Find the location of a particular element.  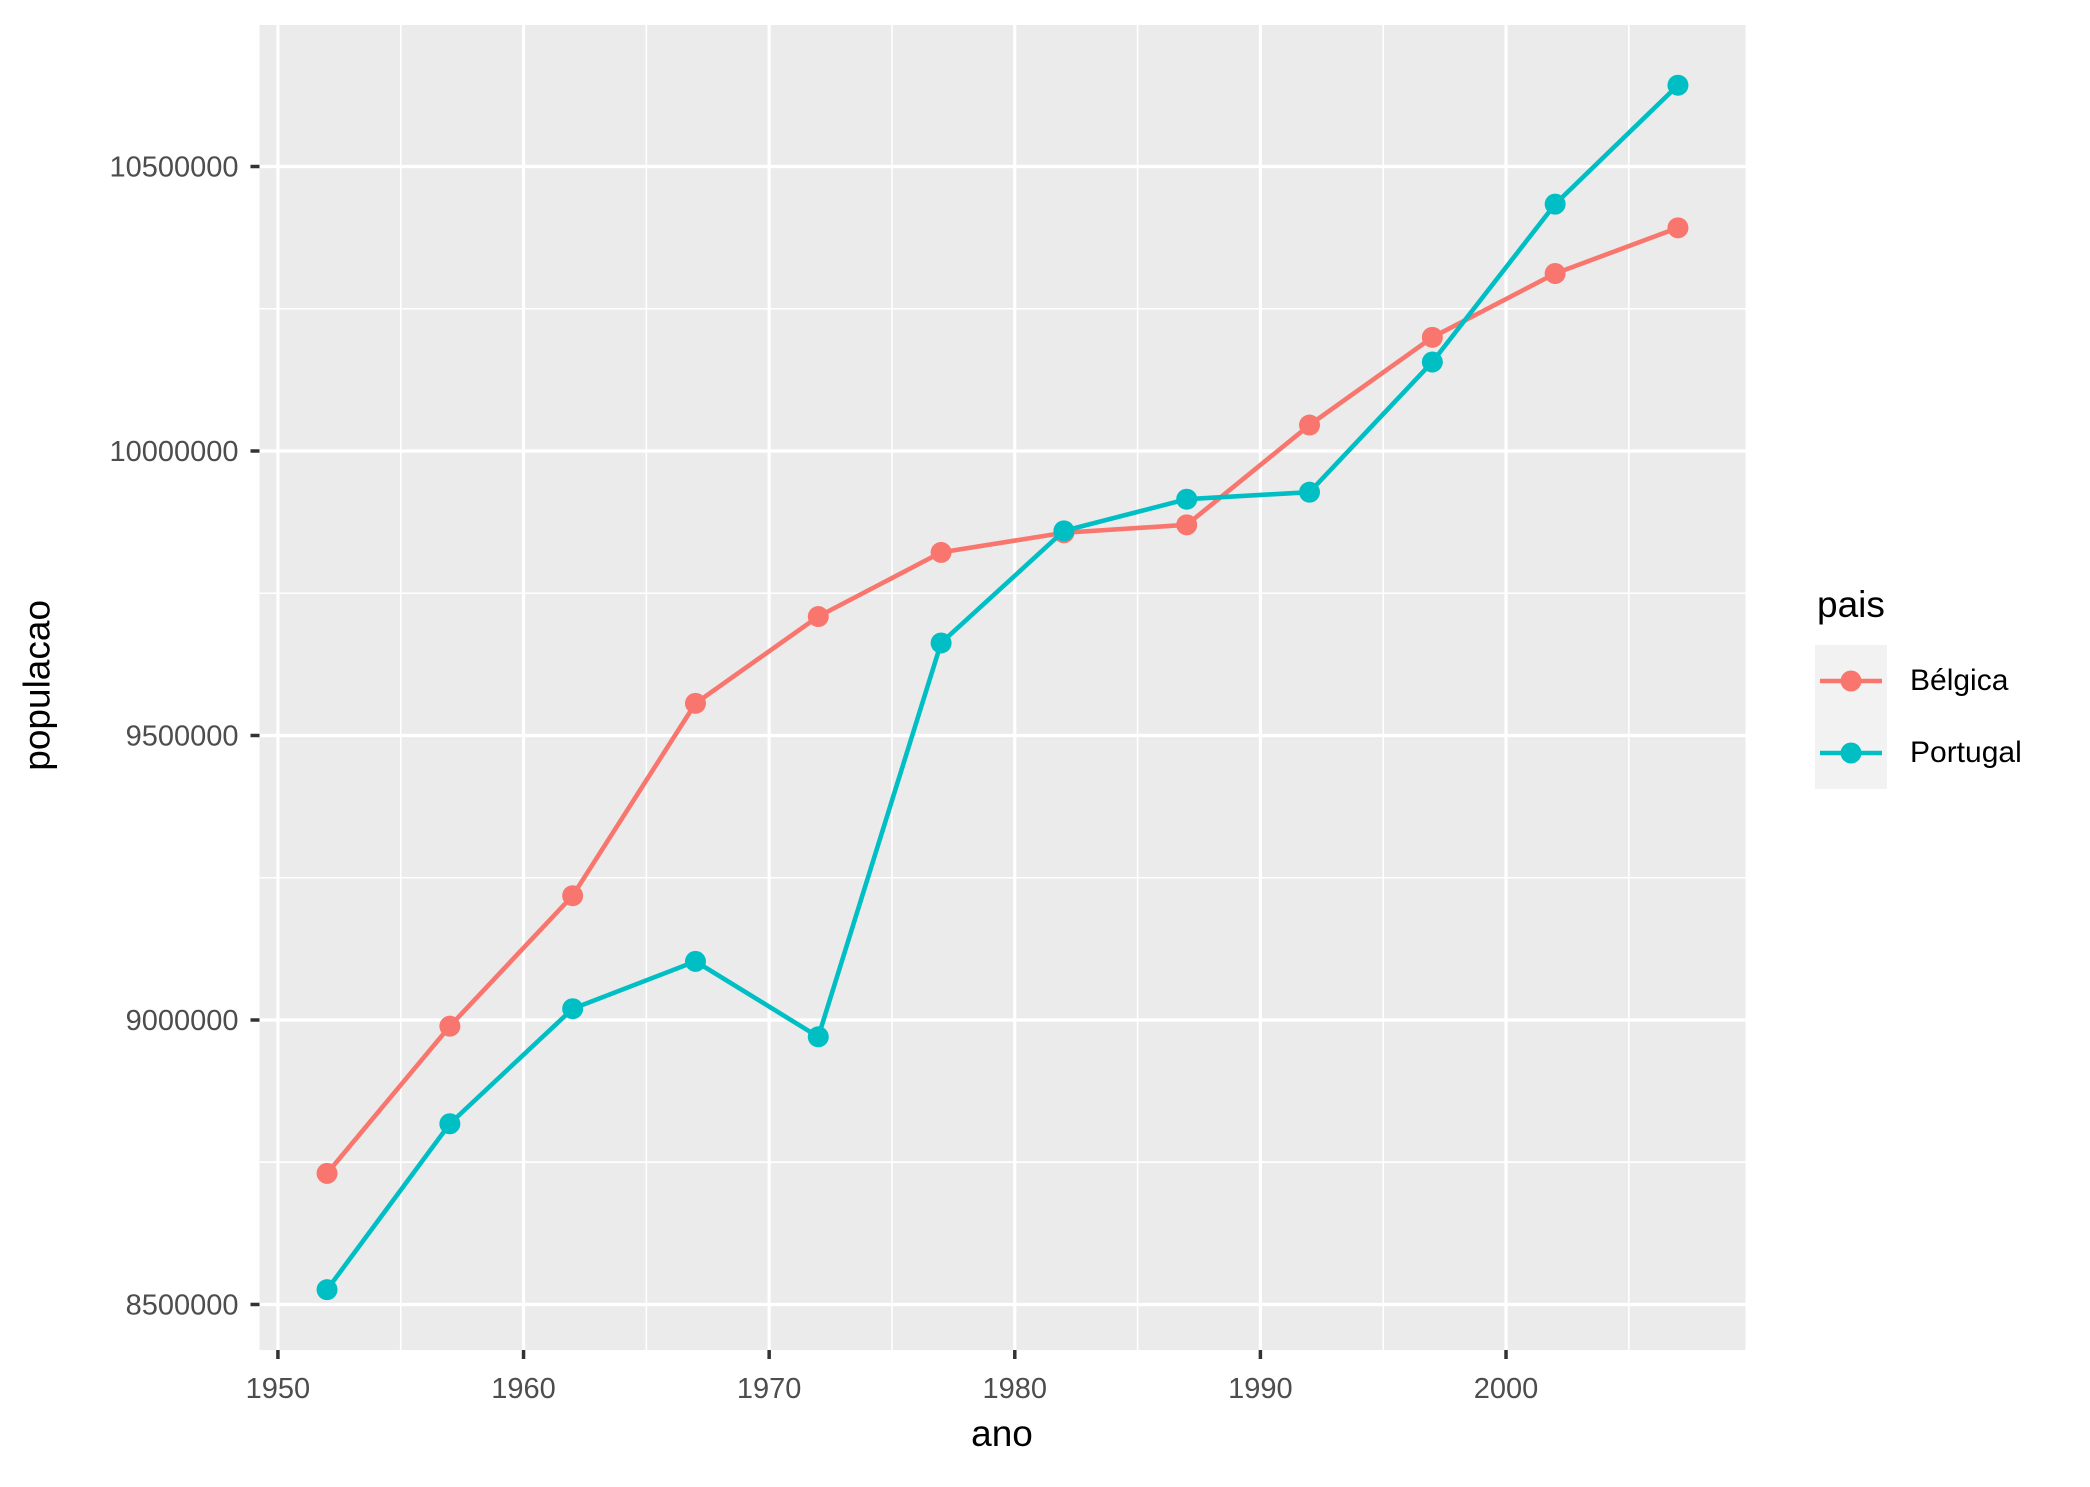

legend-item-portugal: Portugal is located at coordinates (1918, 753).